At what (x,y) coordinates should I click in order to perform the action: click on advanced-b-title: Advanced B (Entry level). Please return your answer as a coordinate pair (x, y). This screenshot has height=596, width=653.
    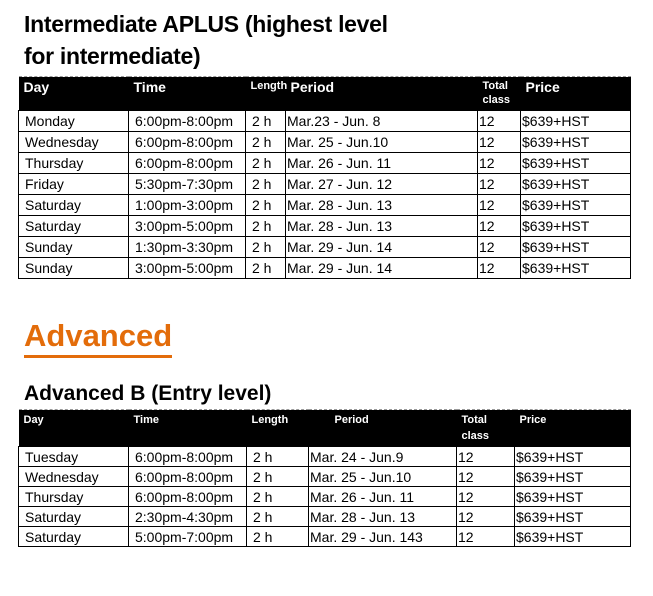
    Looking at the image, I should click on (148, 393).